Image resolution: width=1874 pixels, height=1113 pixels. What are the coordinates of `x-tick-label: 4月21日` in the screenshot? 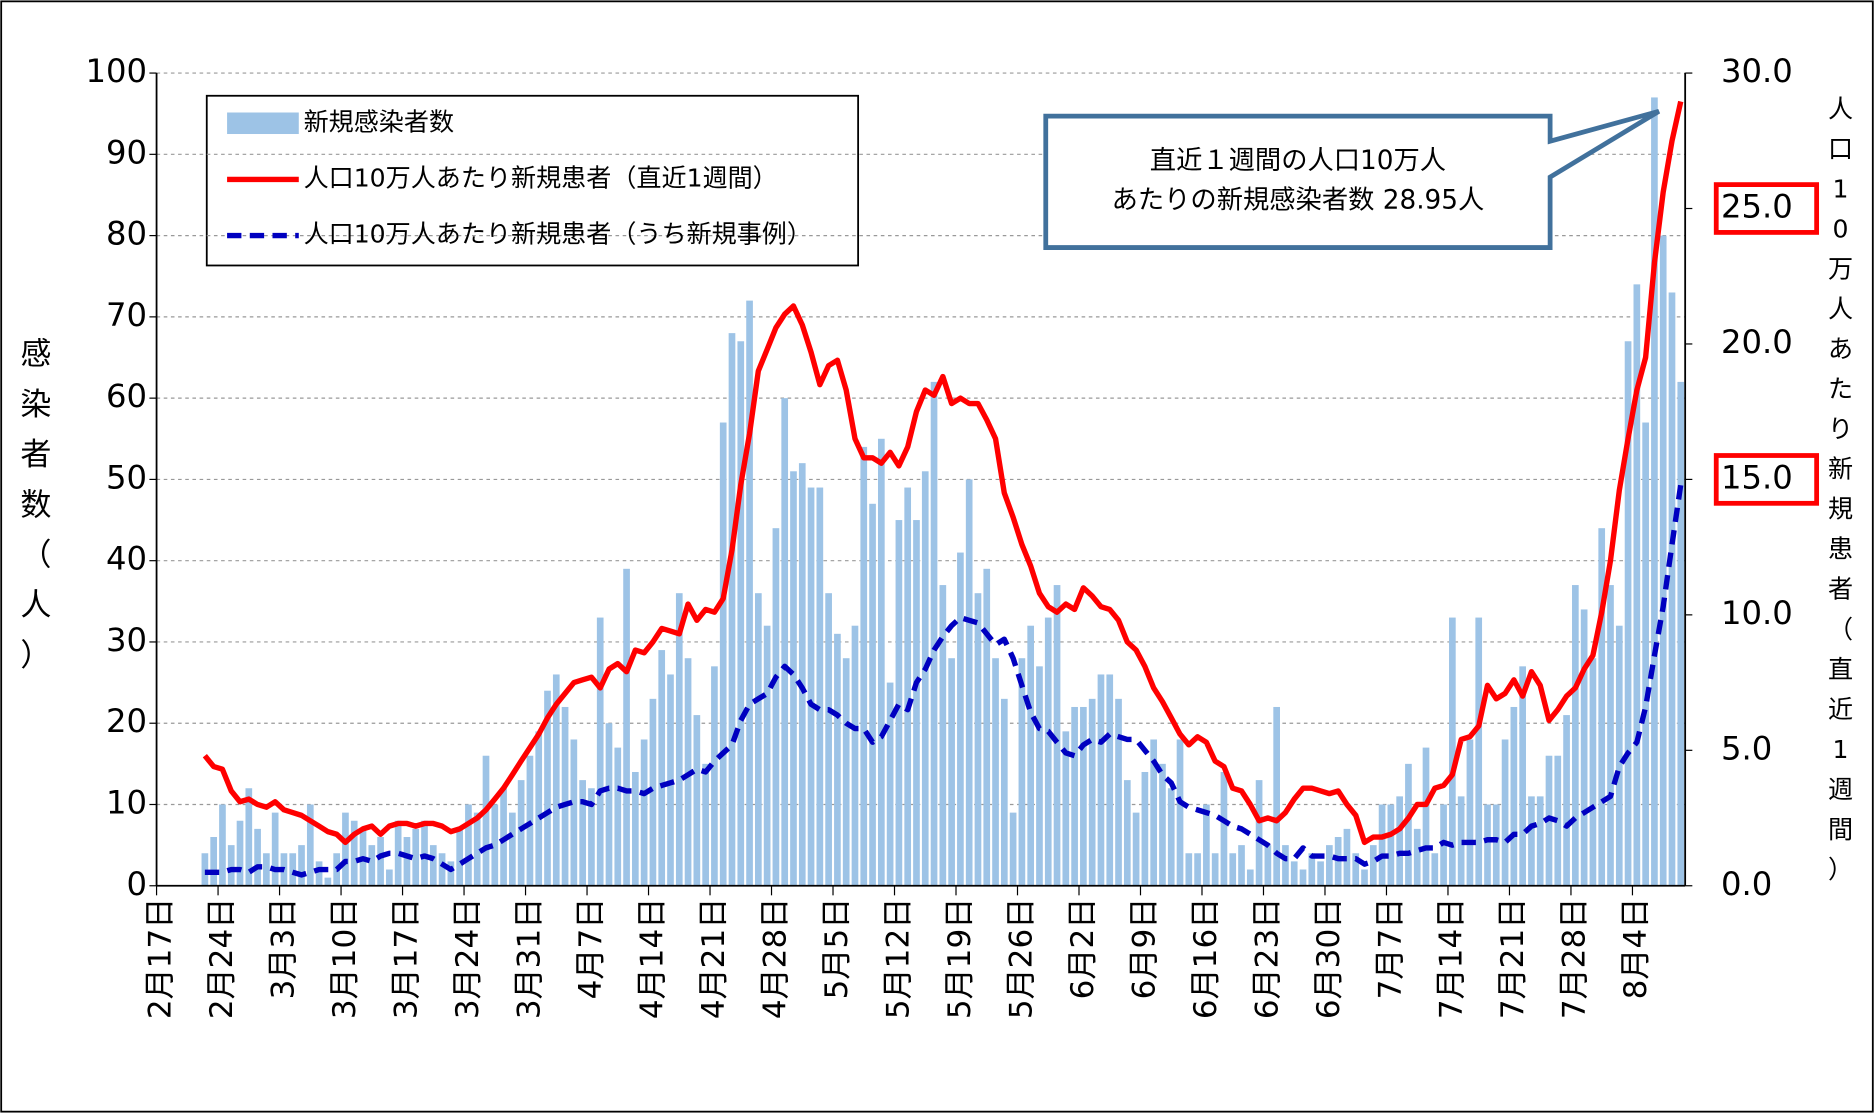 It's located at (714, 958).